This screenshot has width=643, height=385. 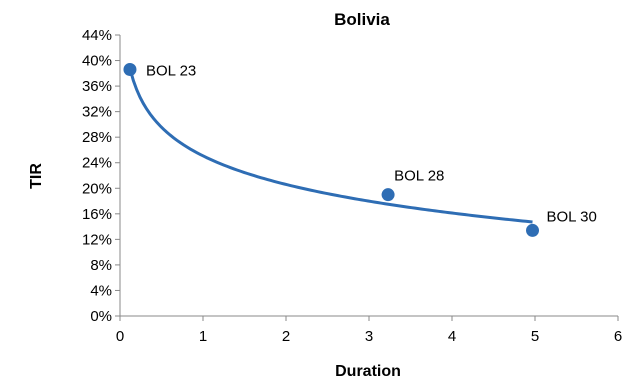 I want to click on y-axis-label: TIR, so click(x=36, y=176).